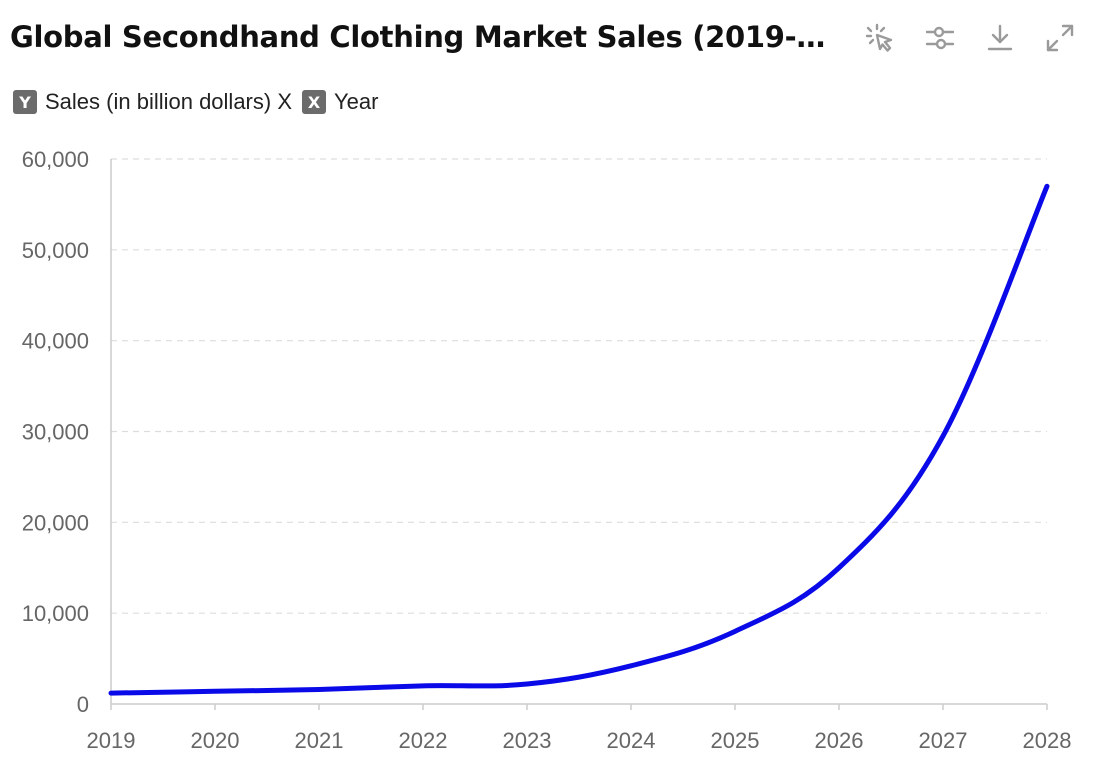  I want to click on settings-sliders-icon, so click(940, 38).